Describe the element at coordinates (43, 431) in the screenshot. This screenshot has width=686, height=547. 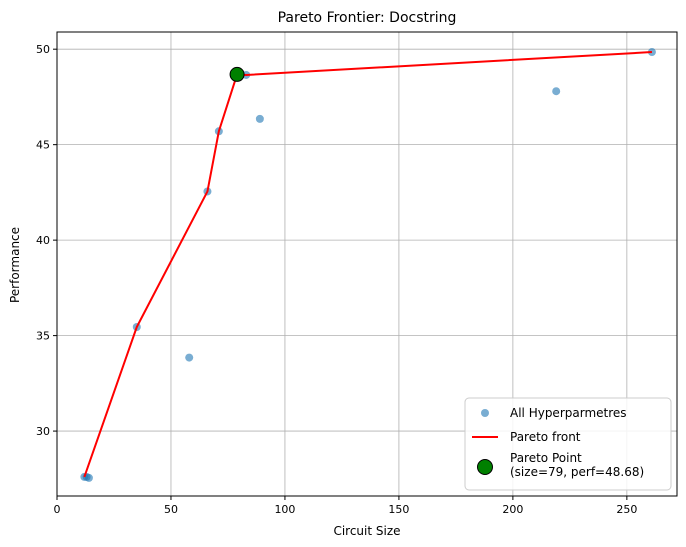
I see `y-tick-label: 30` at that location.